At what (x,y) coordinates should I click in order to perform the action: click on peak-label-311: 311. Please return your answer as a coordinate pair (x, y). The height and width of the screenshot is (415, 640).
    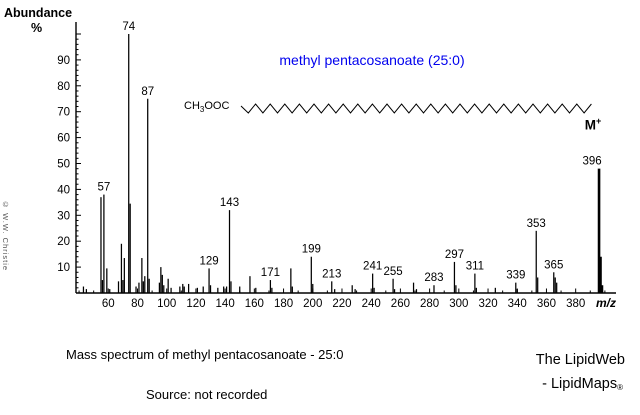
    Looking at the image, I should click on (475, 267).